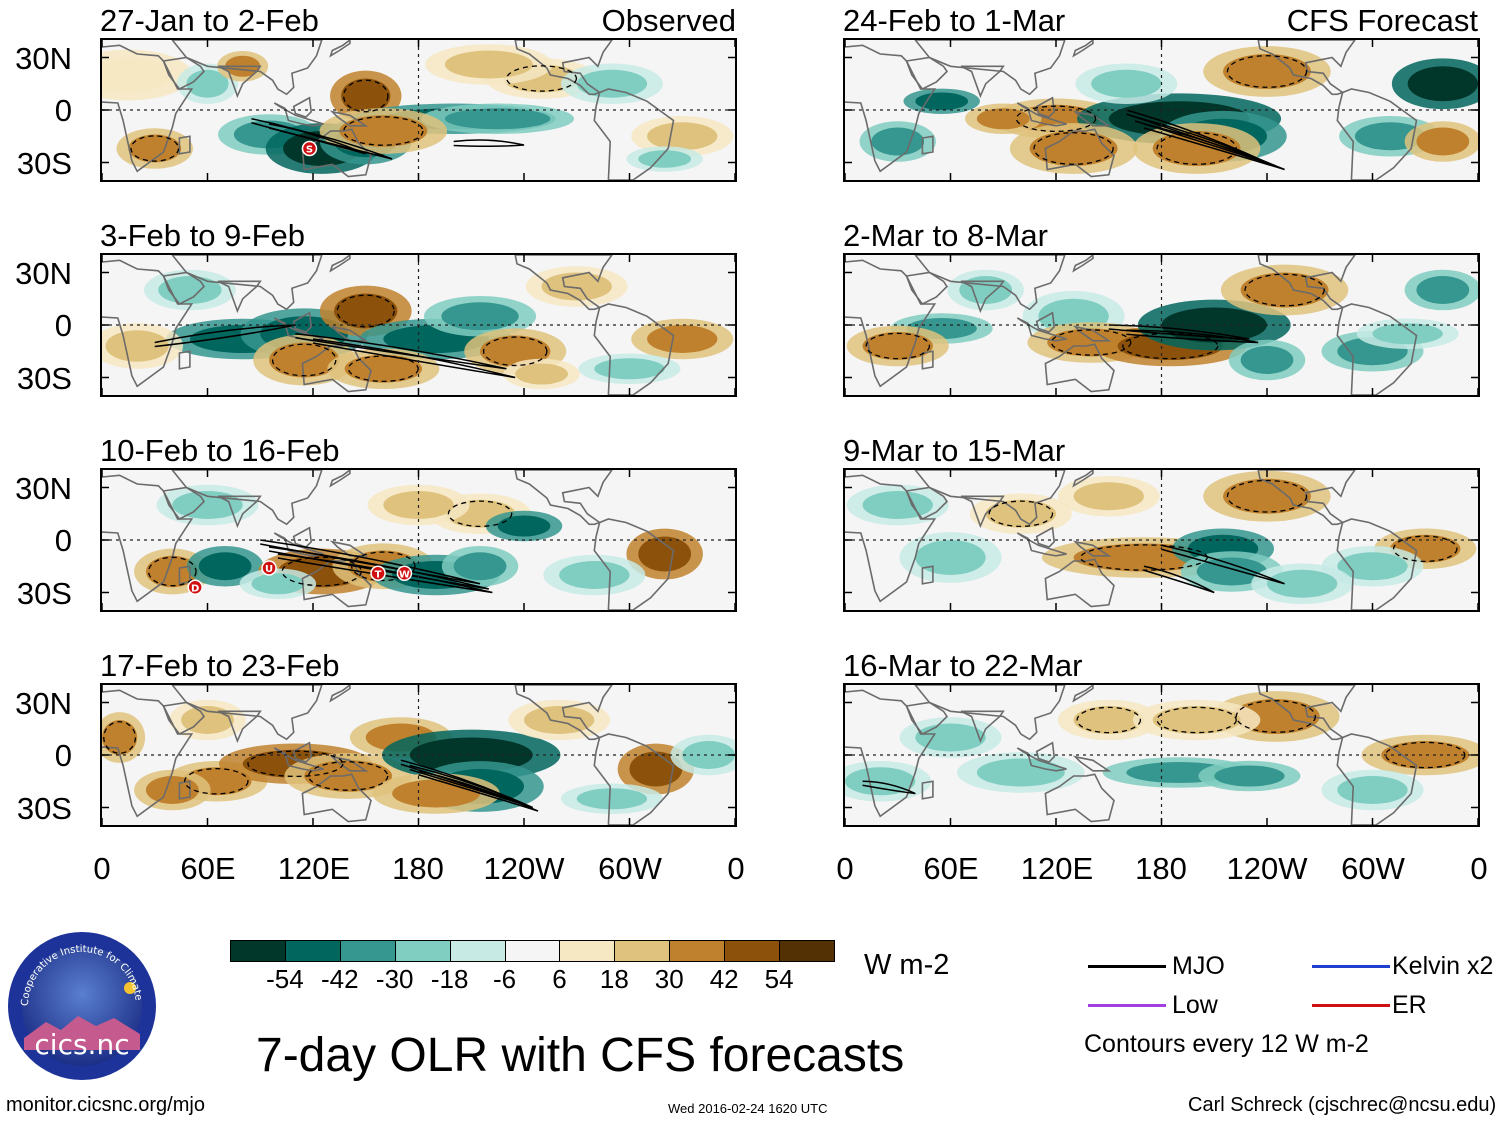 The width and height of the screenshot is (1510, 1121). What do you see at coordinates (532, 951) in the screenshot?
I see `colorbar` at bounding box center [532, 951].